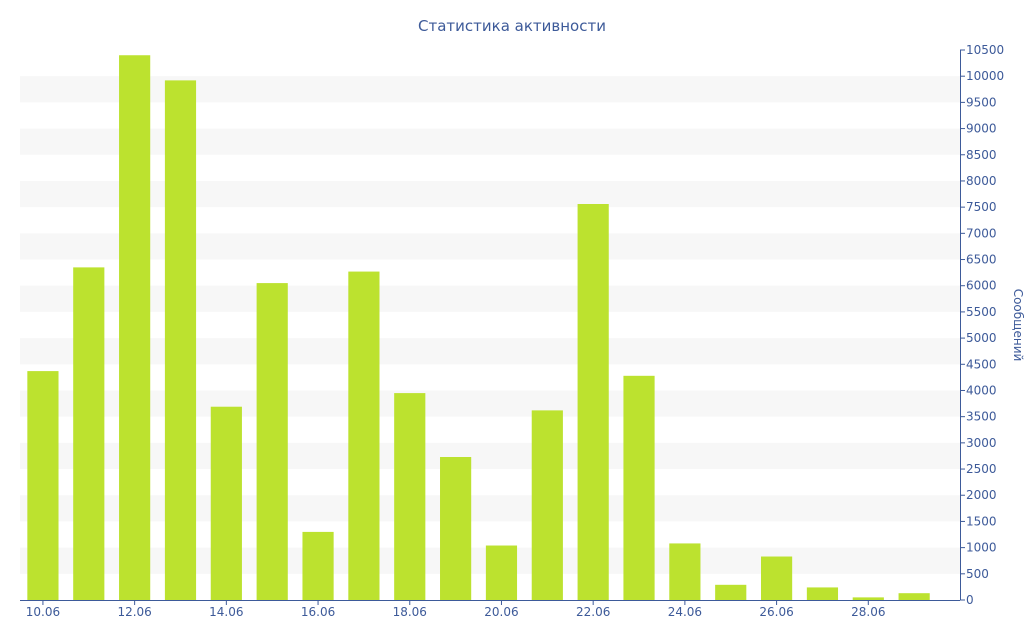  What do you see at coordinates (226, 503) in the screenshot?
I see `bar-14.06` at bounding box center [226, 503].